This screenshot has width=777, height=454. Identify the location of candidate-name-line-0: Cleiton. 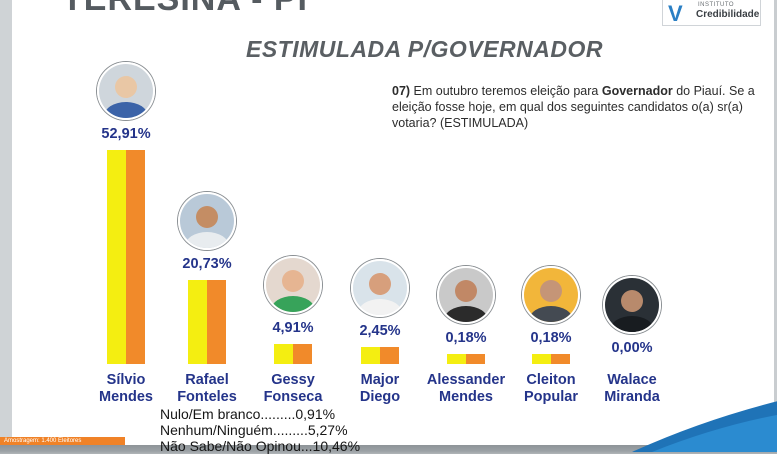
(551, 380).